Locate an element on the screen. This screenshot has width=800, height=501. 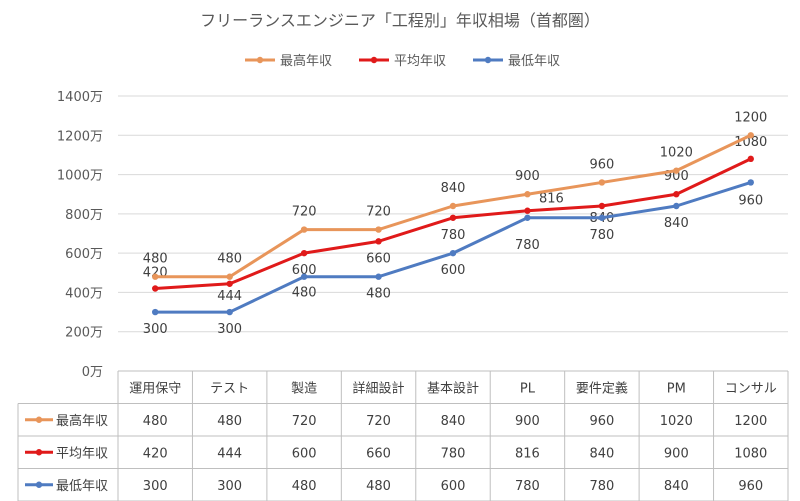
table-header-cell: PL is located at coordinates (528, 388).